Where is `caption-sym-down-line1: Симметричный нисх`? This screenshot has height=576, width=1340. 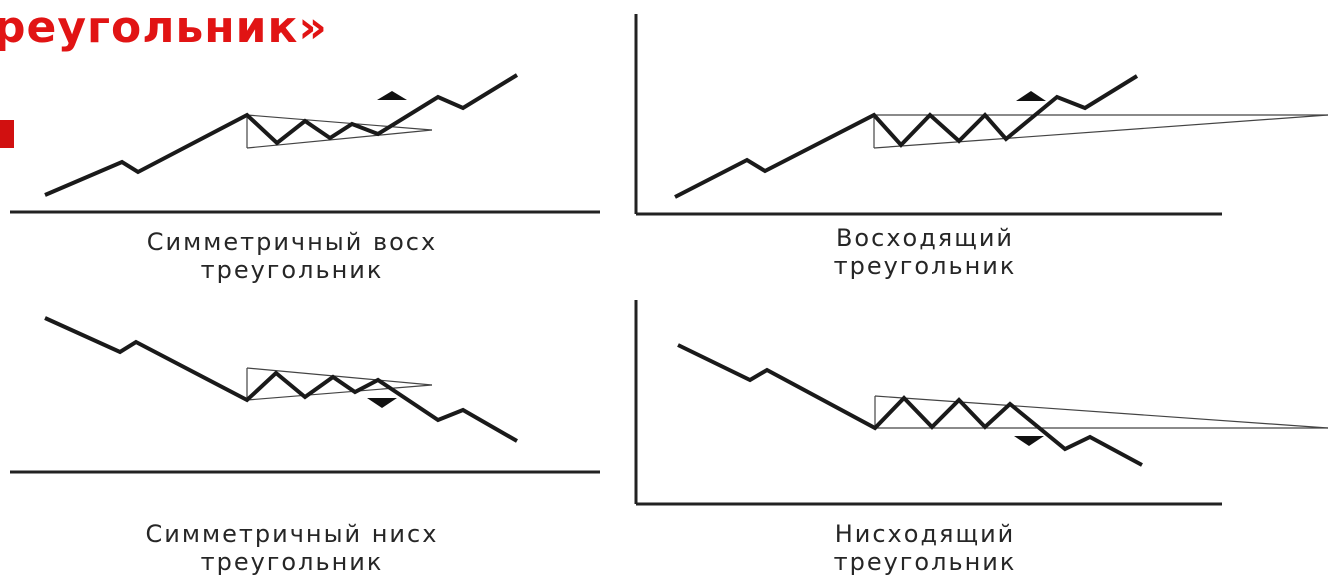
caption-sym-down-line1: Симметричный нисх is located at coordinates (292, 534).